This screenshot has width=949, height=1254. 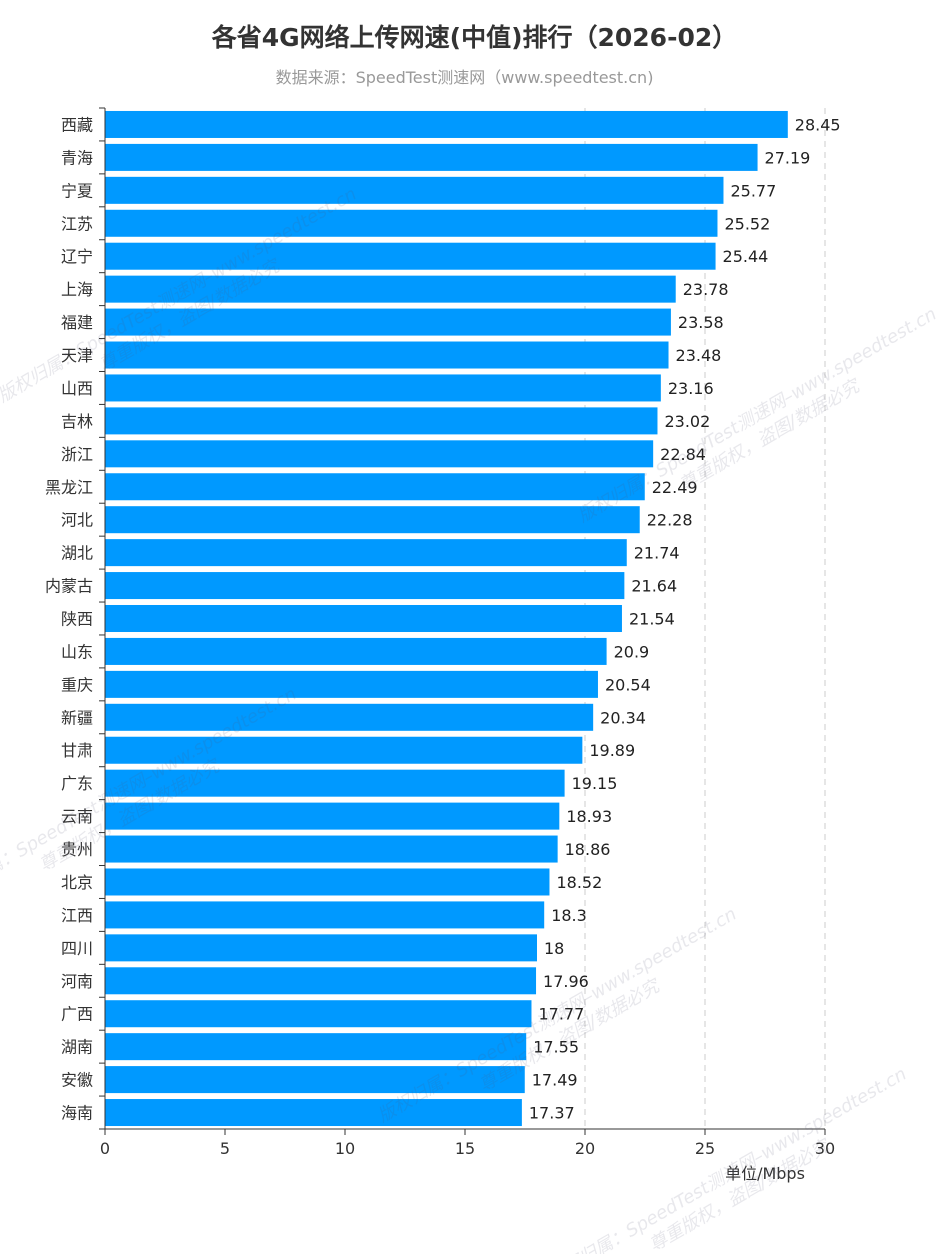 What do you see at coordinates (77, 750) in the screenshot?
I see `category-label: 甘肃` at bounding box center [77, 750].